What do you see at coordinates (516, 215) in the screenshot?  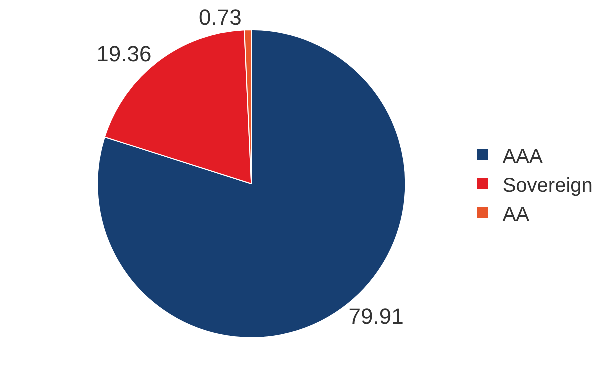 I see `legend-label: AA` at bounding box center [516, 215].